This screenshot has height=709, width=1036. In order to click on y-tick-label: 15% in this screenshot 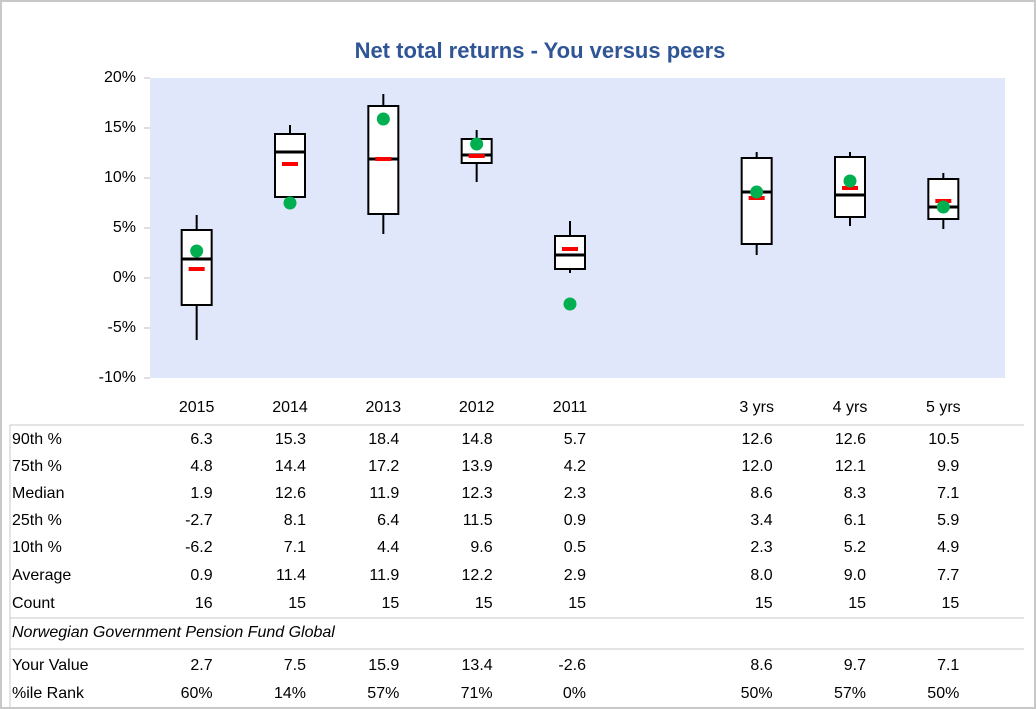, I will do `click(120, 127)`.